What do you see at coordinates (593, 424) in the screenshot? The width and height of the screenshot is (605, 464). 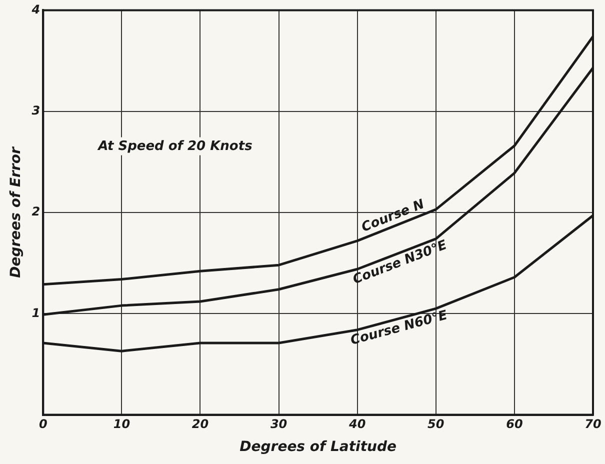 I see `x-tick-label: 70` at bounding box center [593, 424].